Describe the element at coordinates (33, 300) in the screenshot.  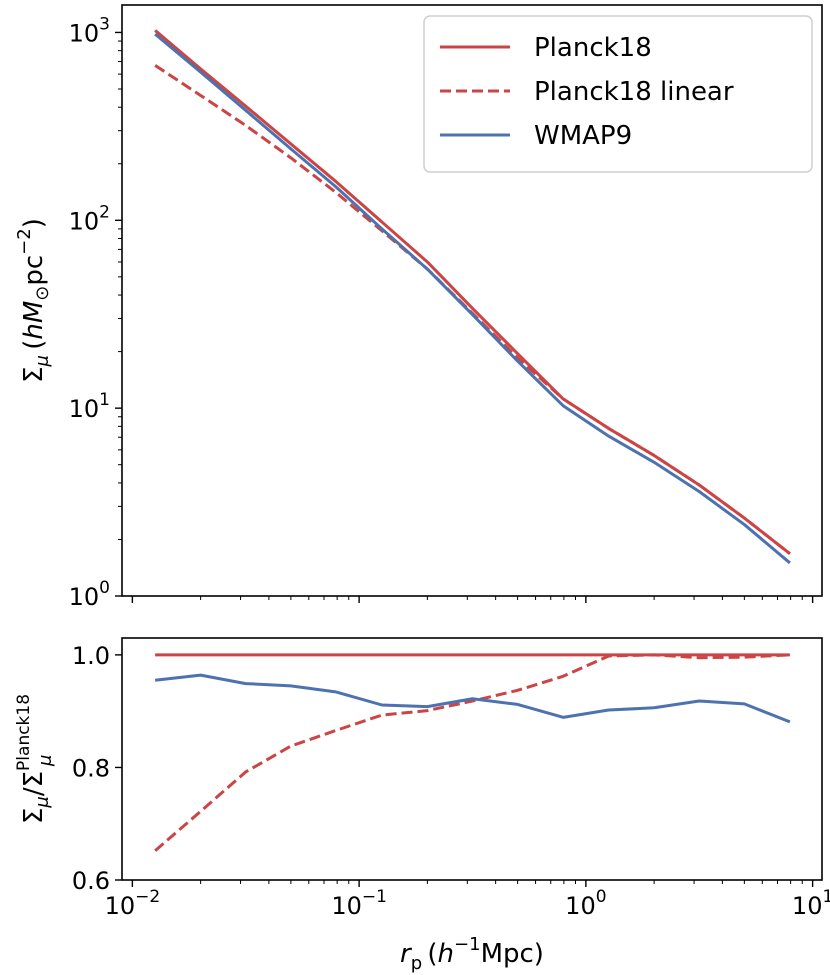
I see `top-y-axis-label: Σμ (hM⊙pc−2)` at that location.